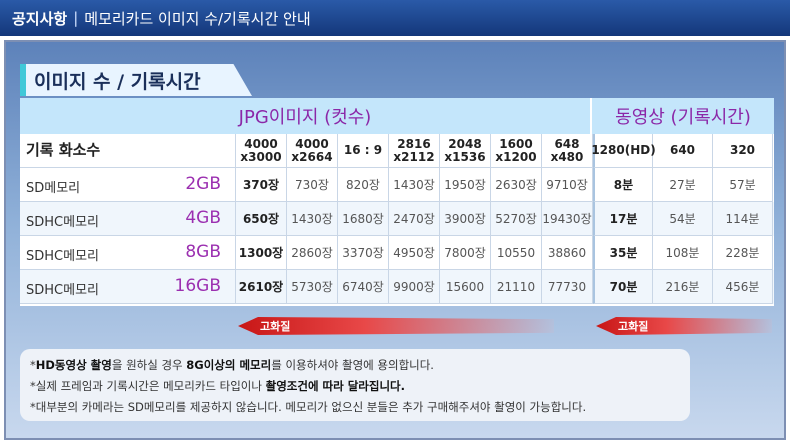 The width and height of the screenshot is (790, 442). Describe the element at coordinates (465, 253) in the screenshot. I see `jpg-count: 7800장` at that location.